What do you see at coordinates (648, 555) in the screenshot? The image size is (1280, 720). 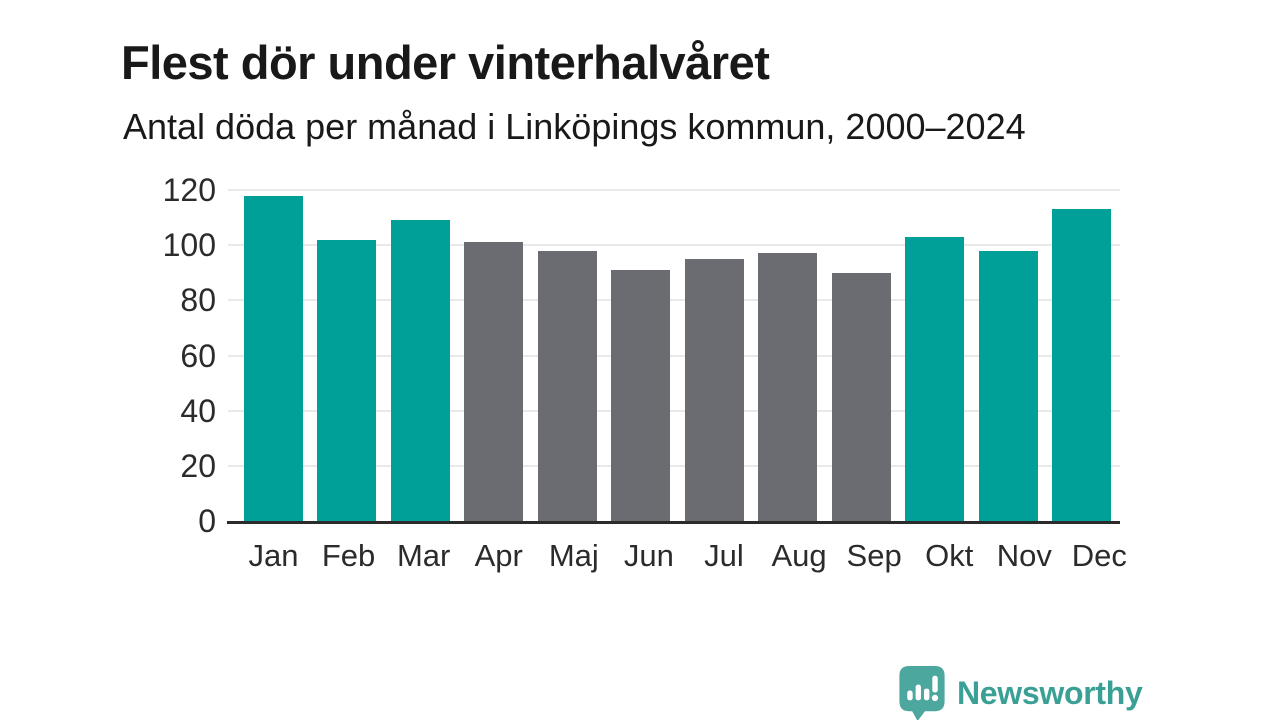 I see `x-tick-label: Jun` at bounding box center [648, 555].